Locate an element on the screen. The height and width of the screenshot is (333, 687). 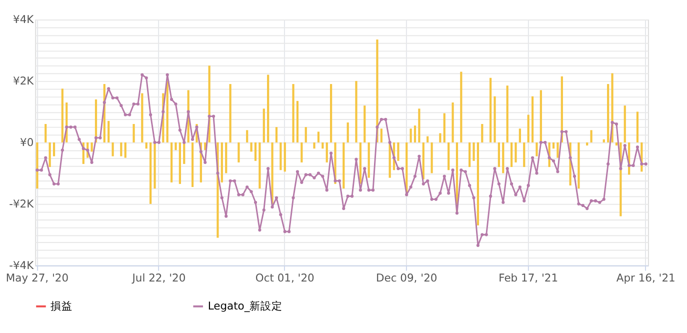
y-tick-label: ¥2K is located at coordinates (23, 81).